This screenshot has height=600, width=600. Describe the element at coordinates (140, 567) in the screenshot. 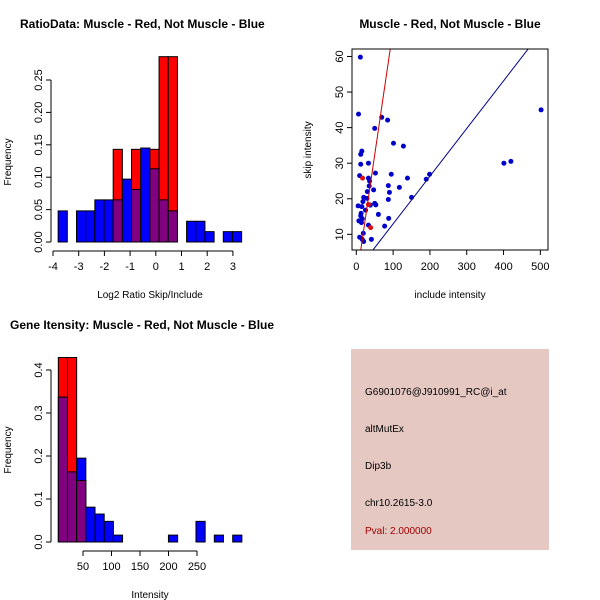

I see `intensity-hist-x-tick-label: 150` at that location.